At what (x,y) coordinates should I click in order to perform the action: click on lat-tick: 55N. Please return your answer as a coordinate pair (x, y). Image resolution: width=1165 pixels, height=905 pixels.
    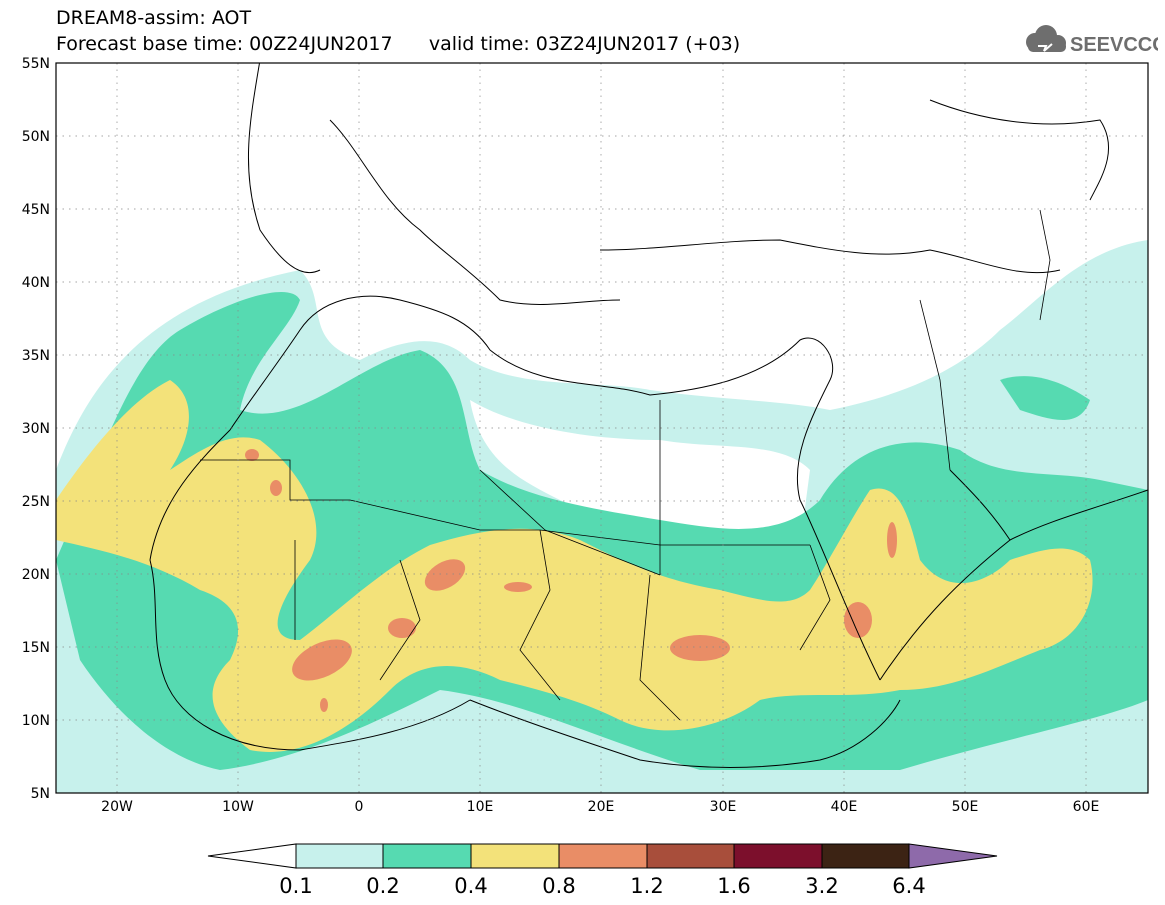
    Looking at the image, I should click on (36, 64).